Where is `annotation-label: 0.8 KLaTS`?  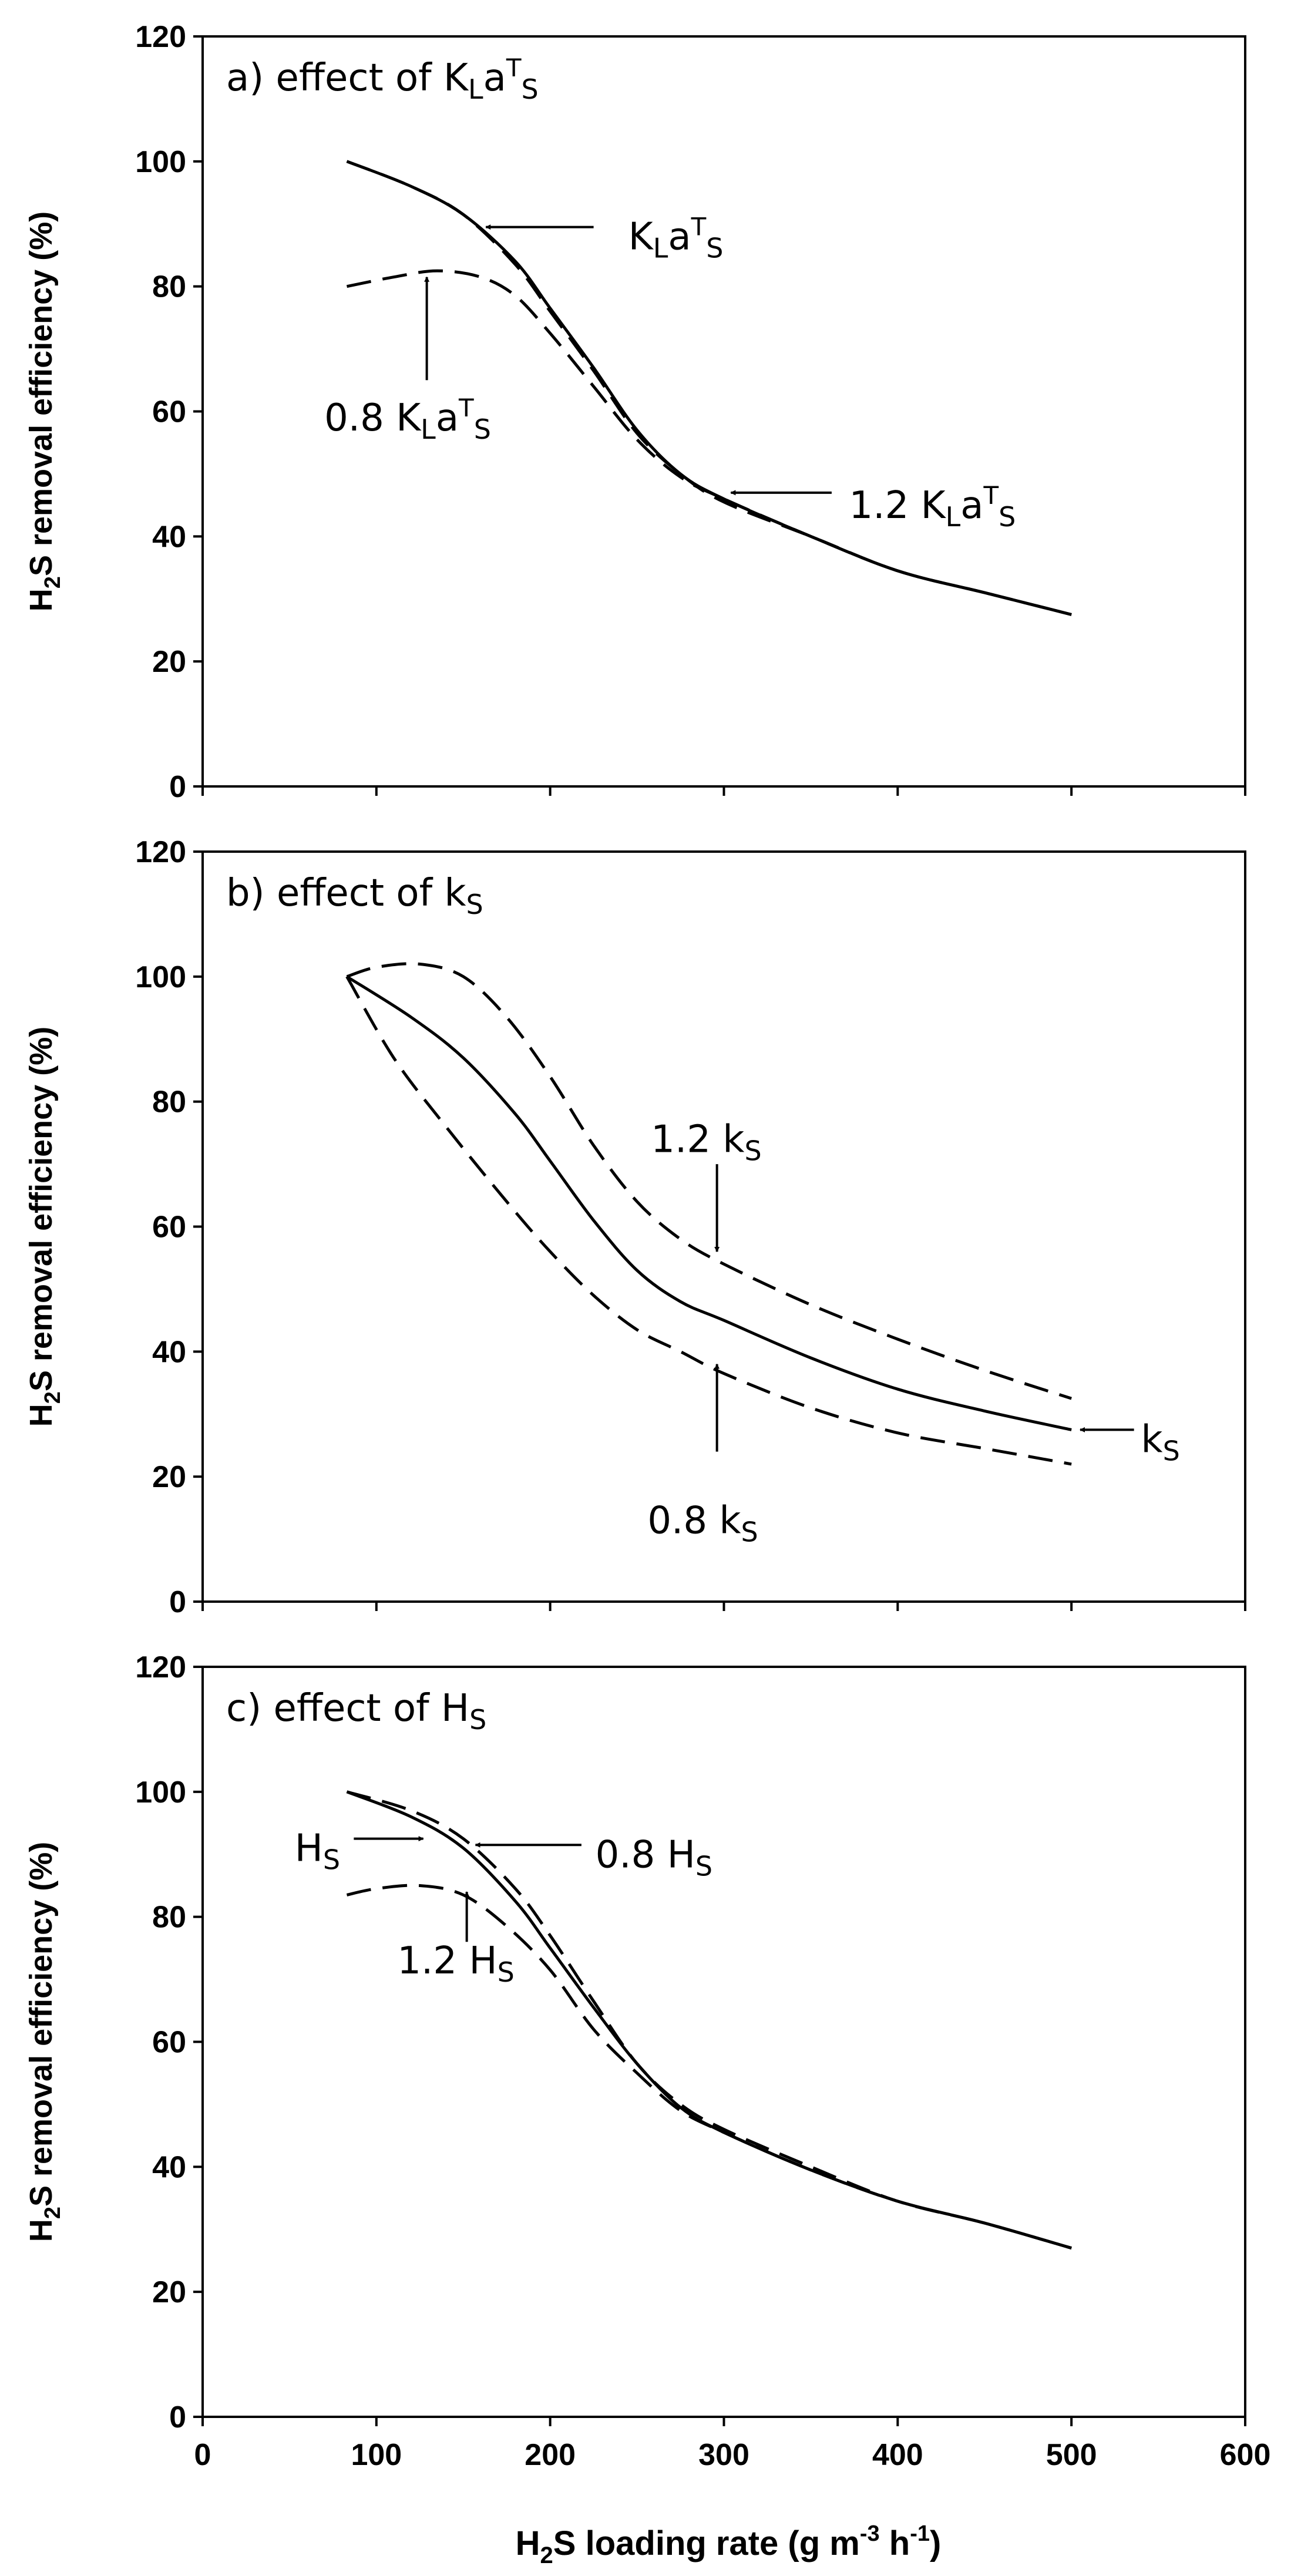
annotation-label: 0.8 KLaTS is located at coordinates (407, 419).